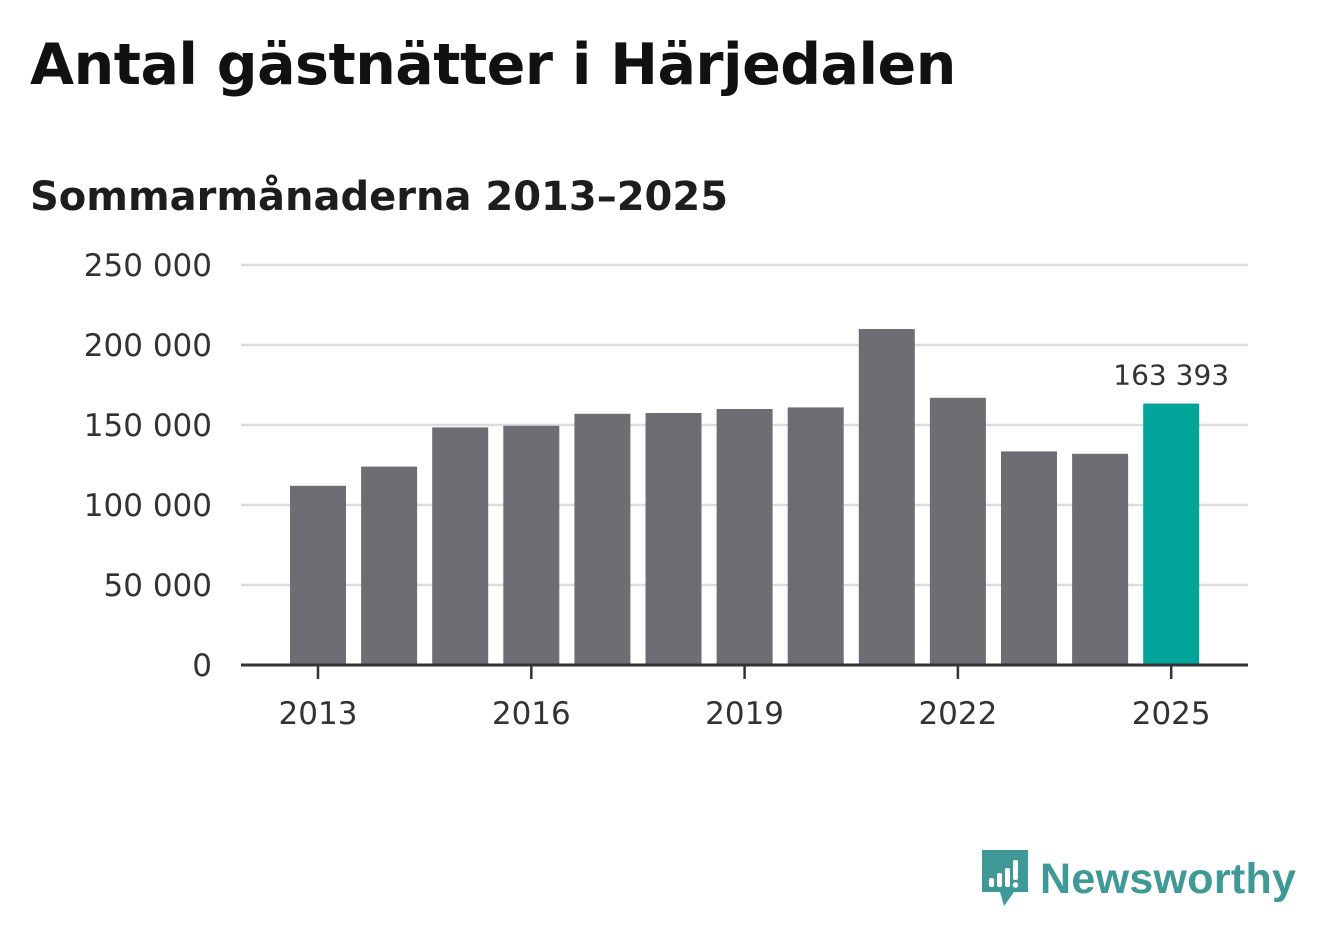  I want to click on bar-2025, so click(1171, 534).